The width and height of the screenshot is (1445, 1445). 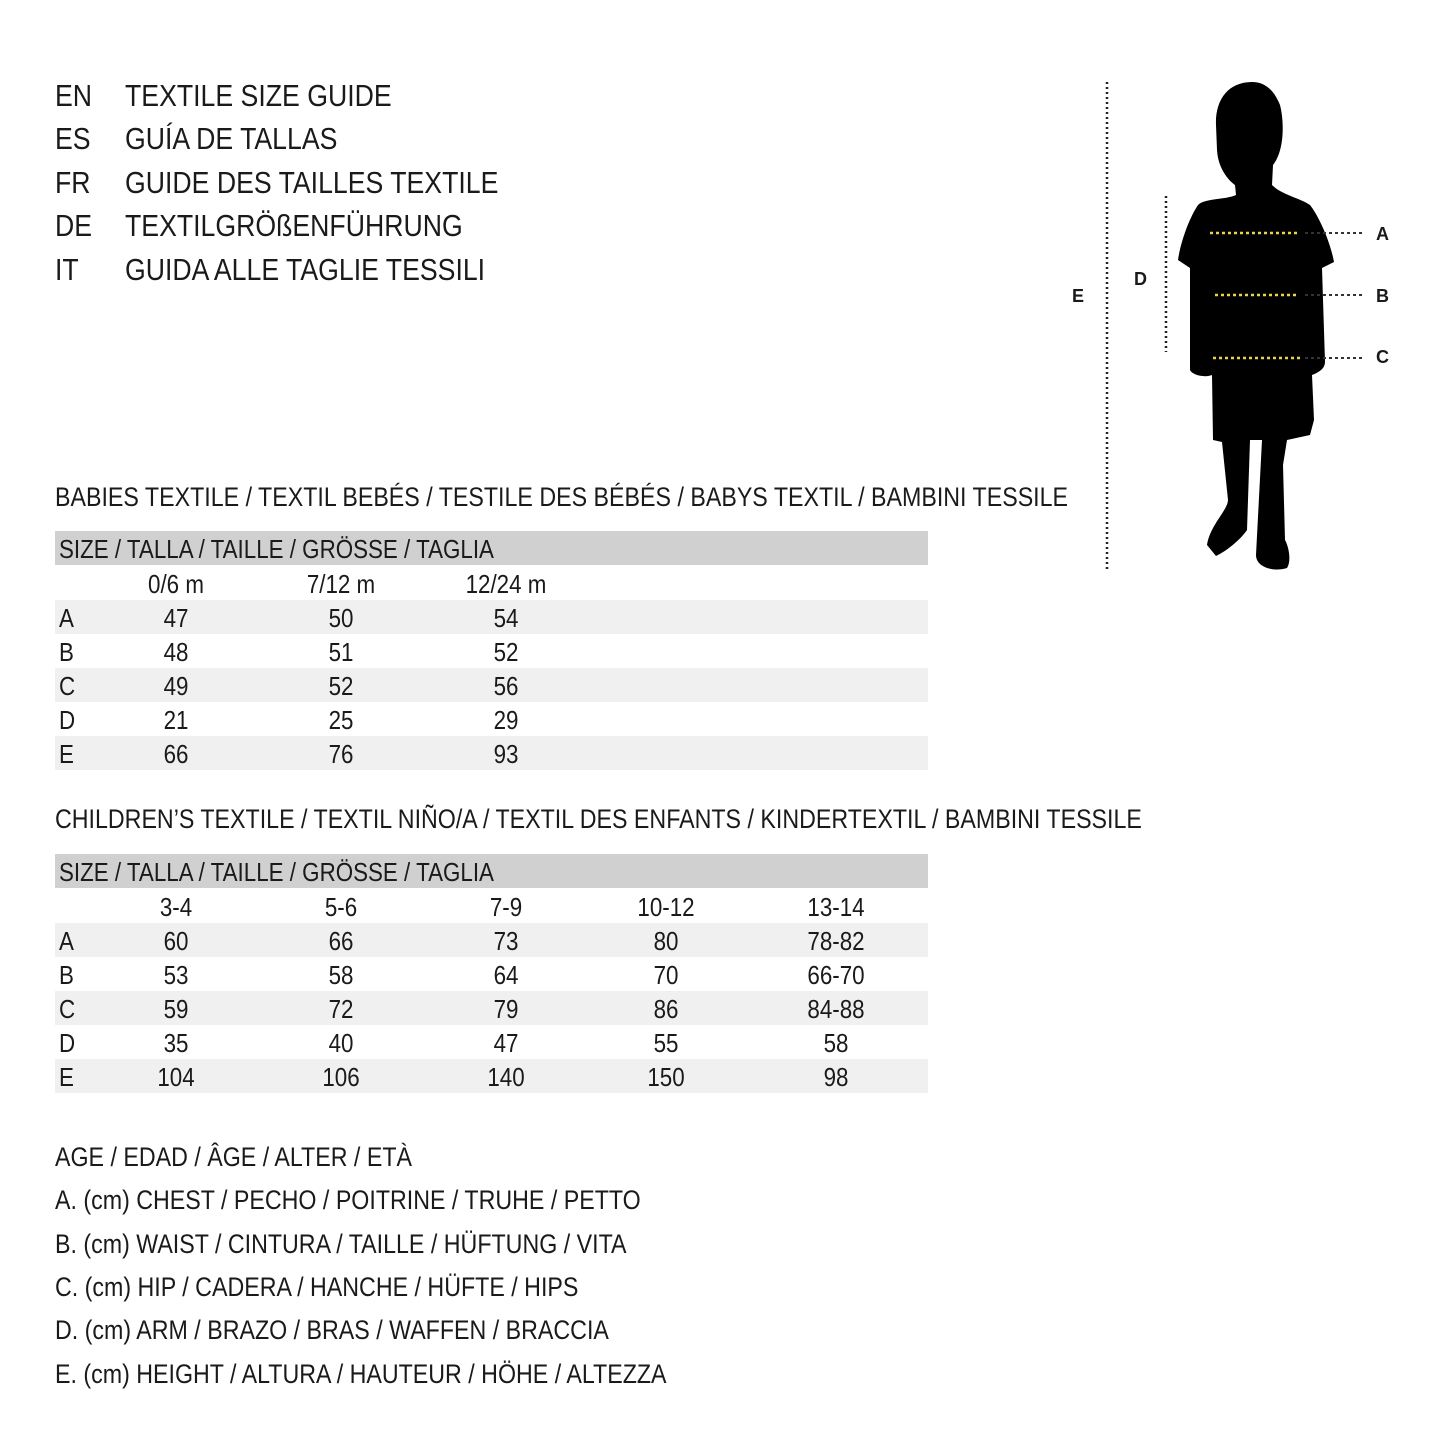 What do you see at coordinates (491, 1008) in the screenshot?
I see `table-row: C 59 72 79 86 84-88` at bounding box center [491, 1008].